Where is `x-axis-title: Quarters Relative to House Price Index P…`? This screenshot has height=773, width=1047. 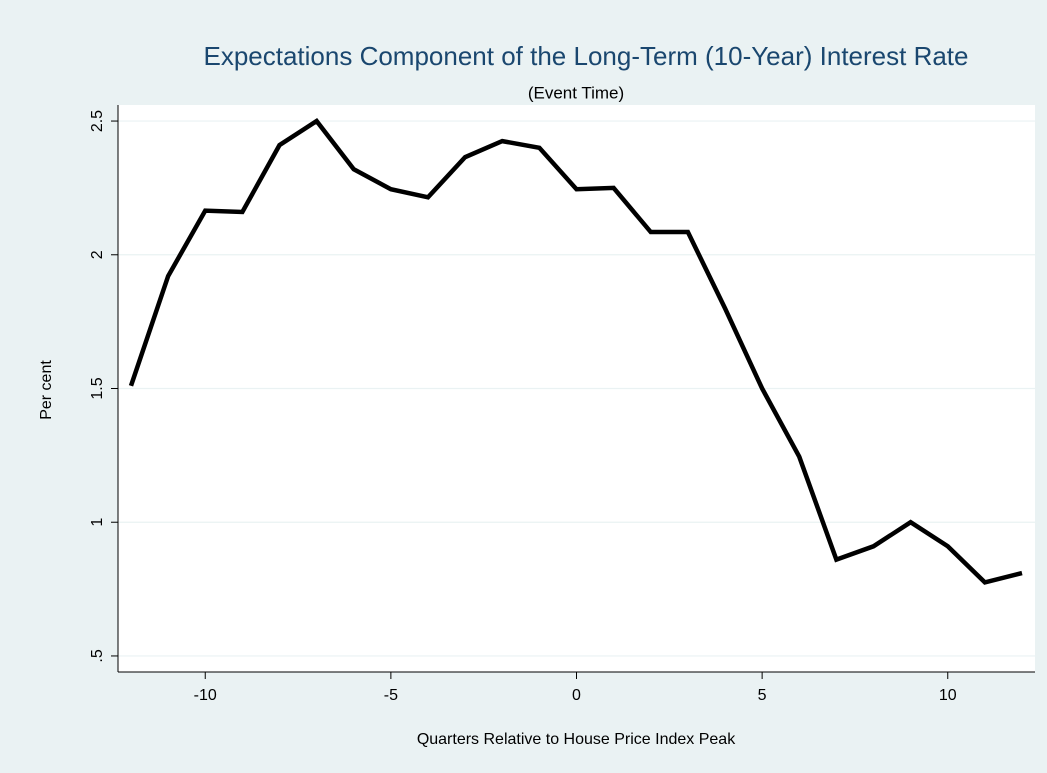
x-axis-title: Quarters Relative to House Price Index P… is located at coordinates (576, 739).